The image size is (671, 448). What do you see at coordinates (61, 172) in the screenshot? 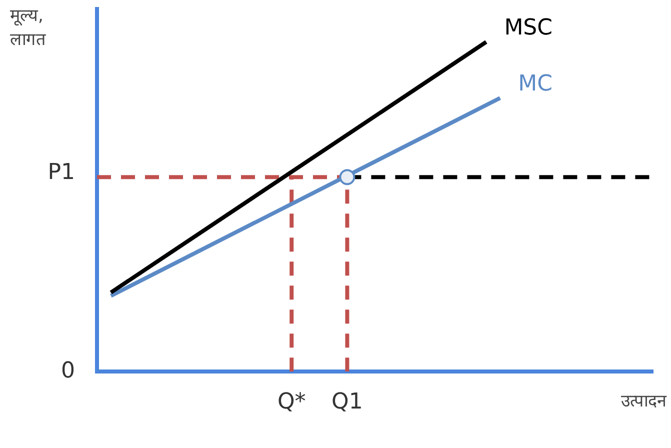
I see `text: P1` at bounding box center [61, 172].